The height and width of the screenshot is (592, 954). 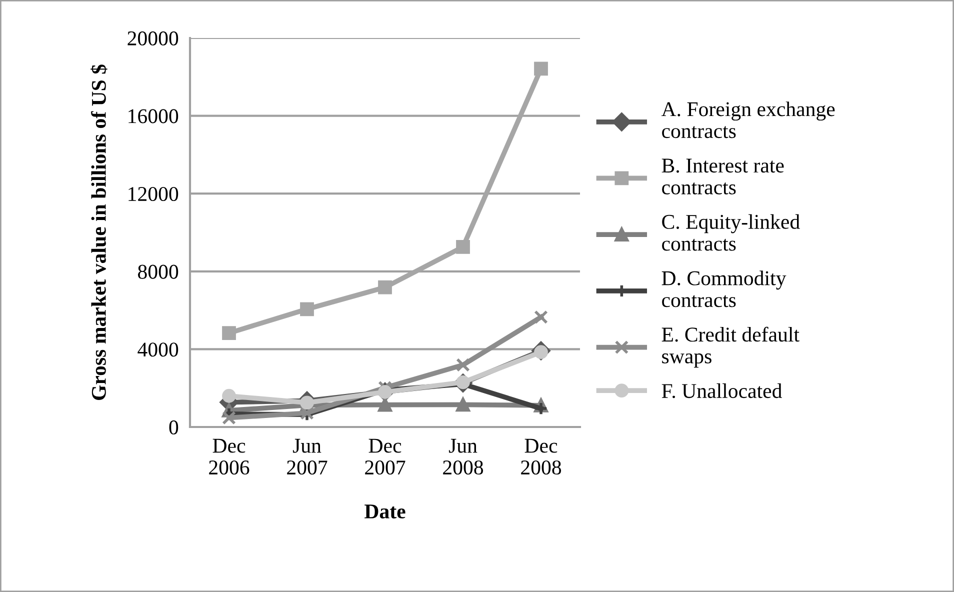 What do you see at coordinates (229, 456) in the screenshot?
I see `x-tick-label: Dec 2006` at bounding box center [229, 456].